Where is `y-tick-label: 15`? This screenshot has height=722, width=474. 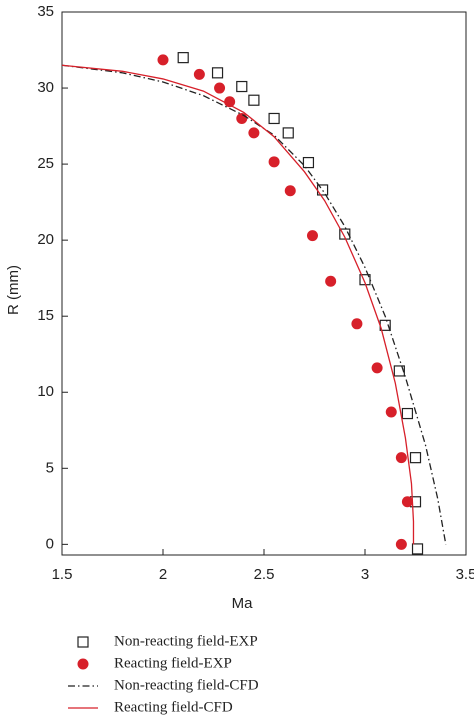
y-tick-label: 15 is located at coordinates (45, 315).